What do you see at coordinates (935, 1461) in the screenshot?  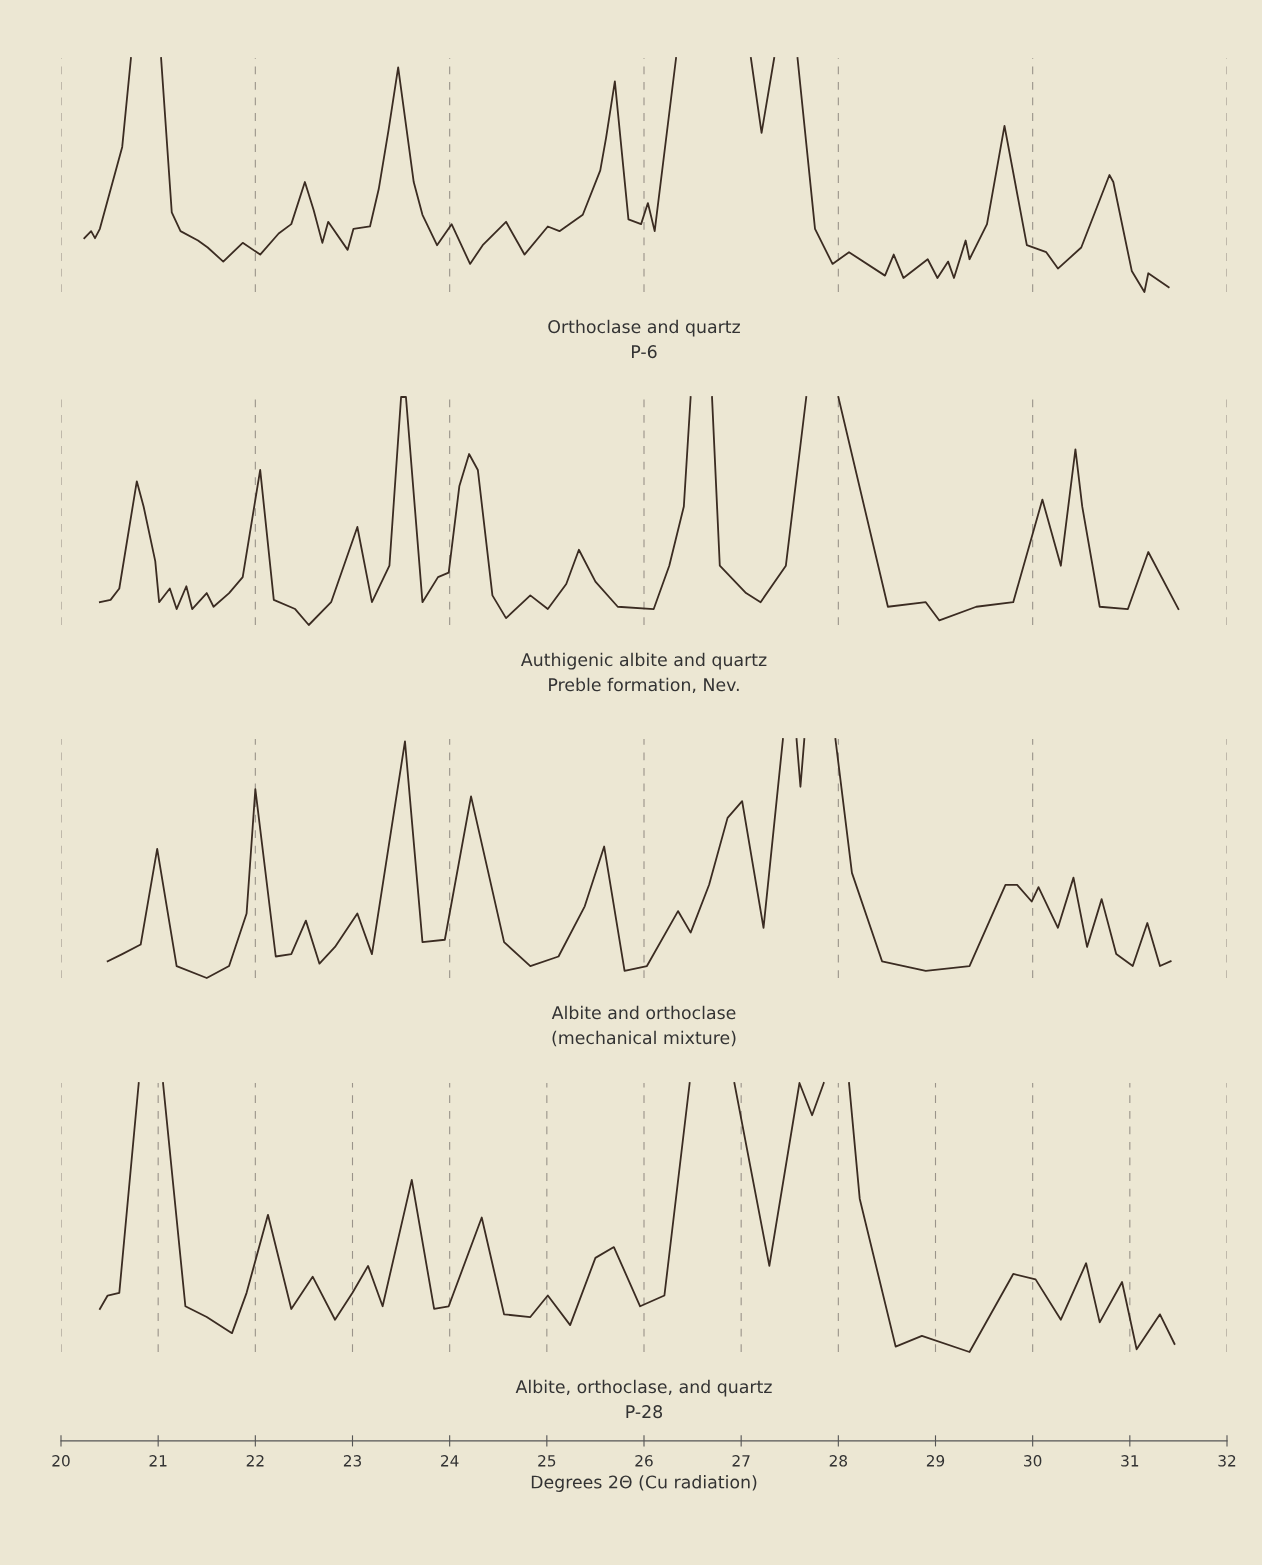 I see `x-tick-label: 29` at bounding box center [935, 1461].